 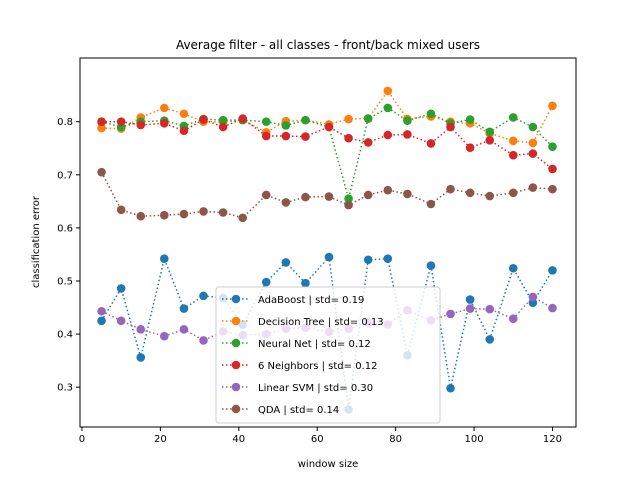 What do you see at coordinates (65, 281) in the screenshot?
I see `y-tick-label: 0.5` at bounding box center [65, 281].